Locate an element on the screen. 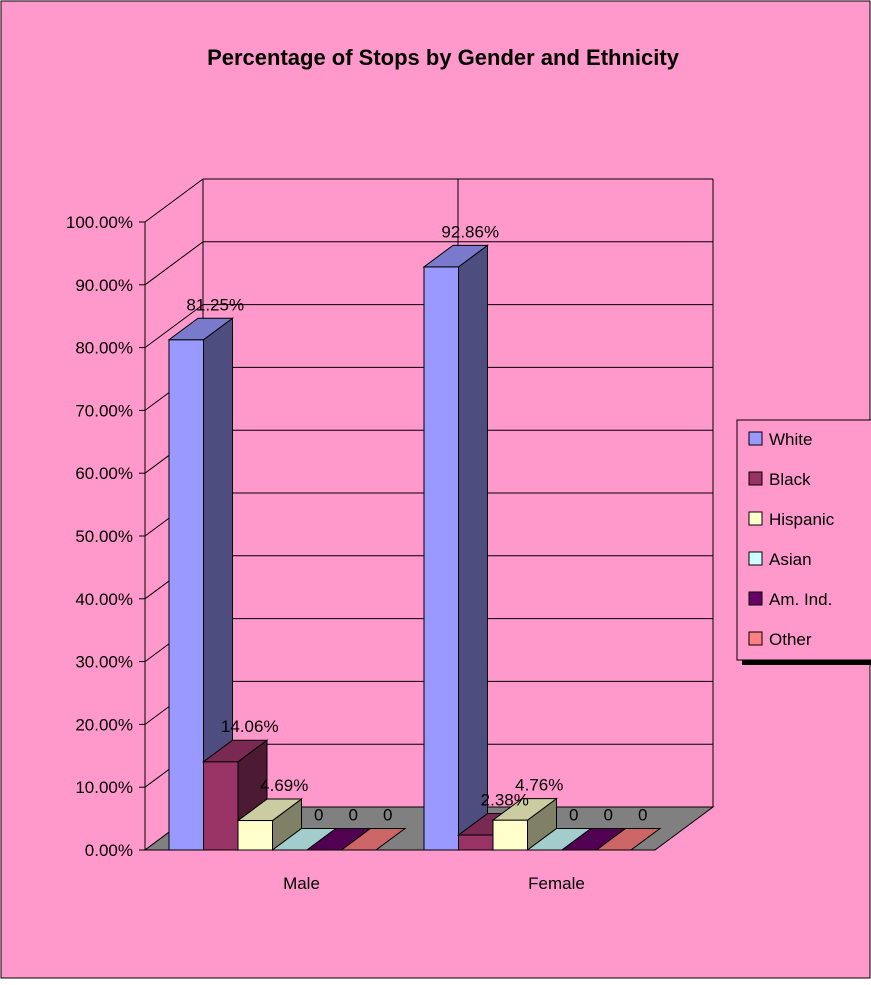  legend: White Black Hispanic Asian Am. Ind. Other is located at coordinates (803, 542).